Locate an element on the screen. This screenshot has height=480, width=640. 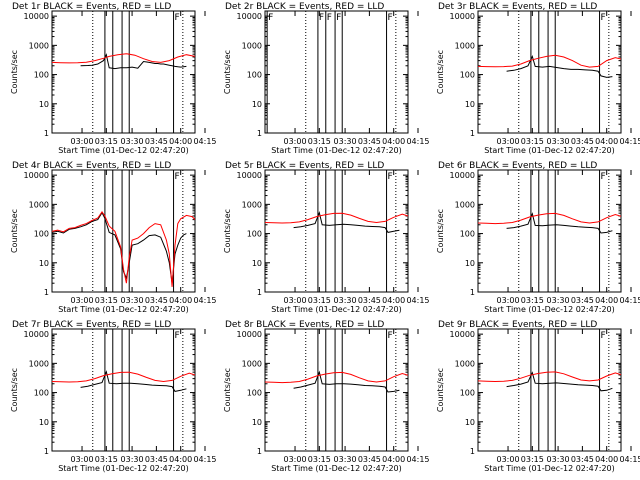
panel-7-xtick-label: 03:30 is located at coordinates (132, 459).